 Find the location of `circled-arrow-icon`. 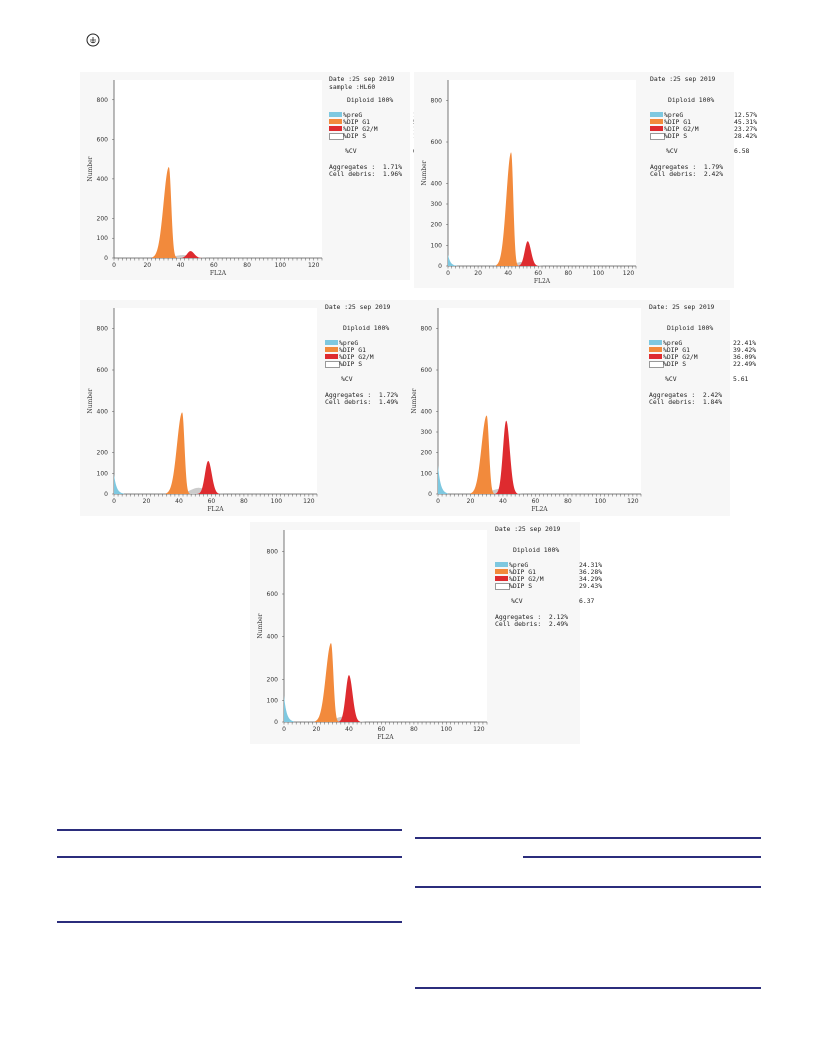

circled-arrow-icon is located at coordinates (93, 40).